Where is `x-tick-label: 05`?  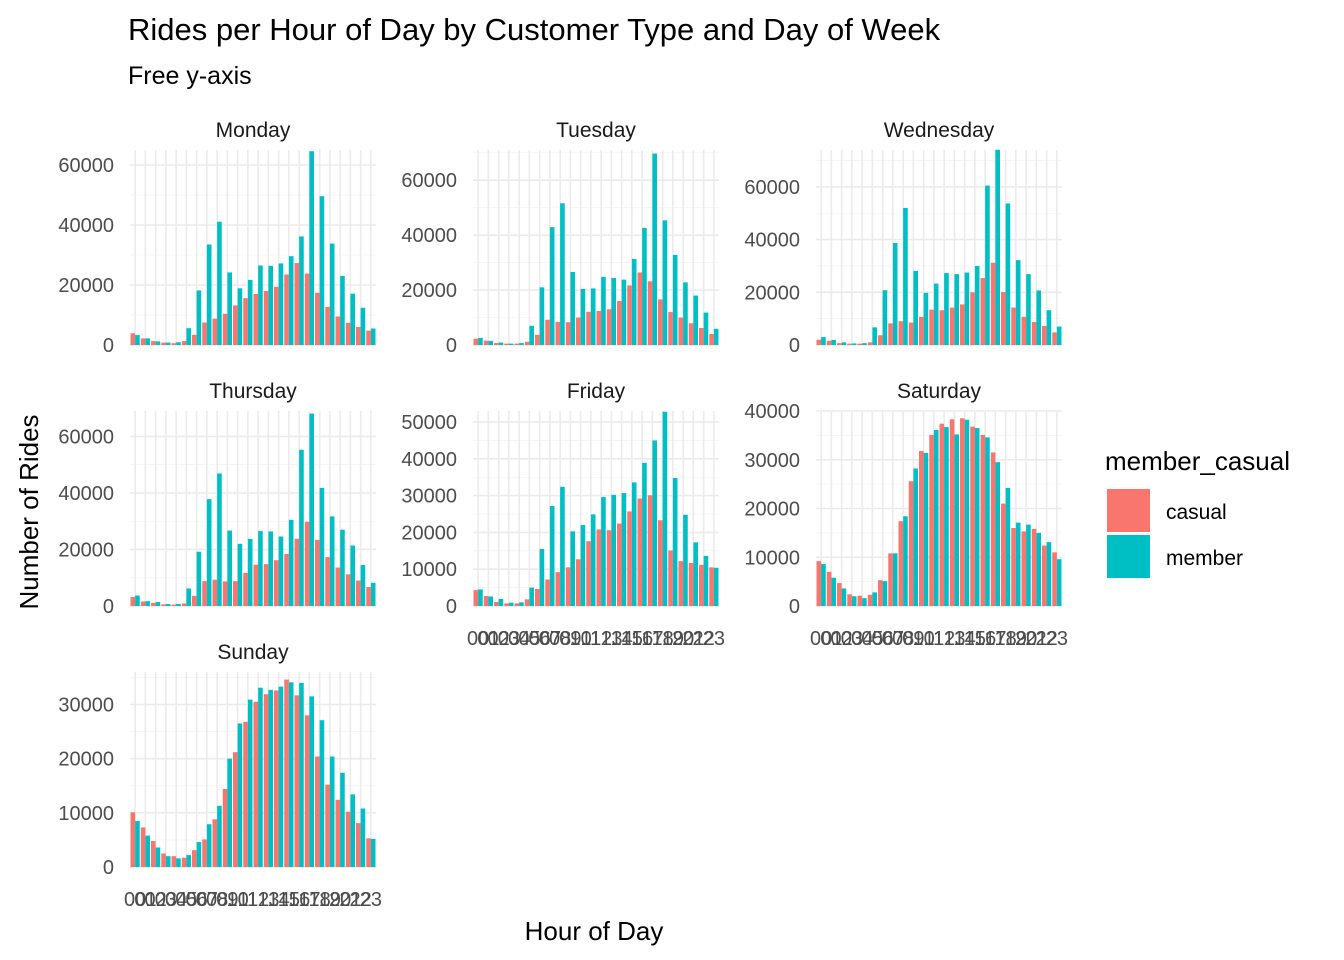 x-tick-label: 05 is located at coordinates (186, 900).